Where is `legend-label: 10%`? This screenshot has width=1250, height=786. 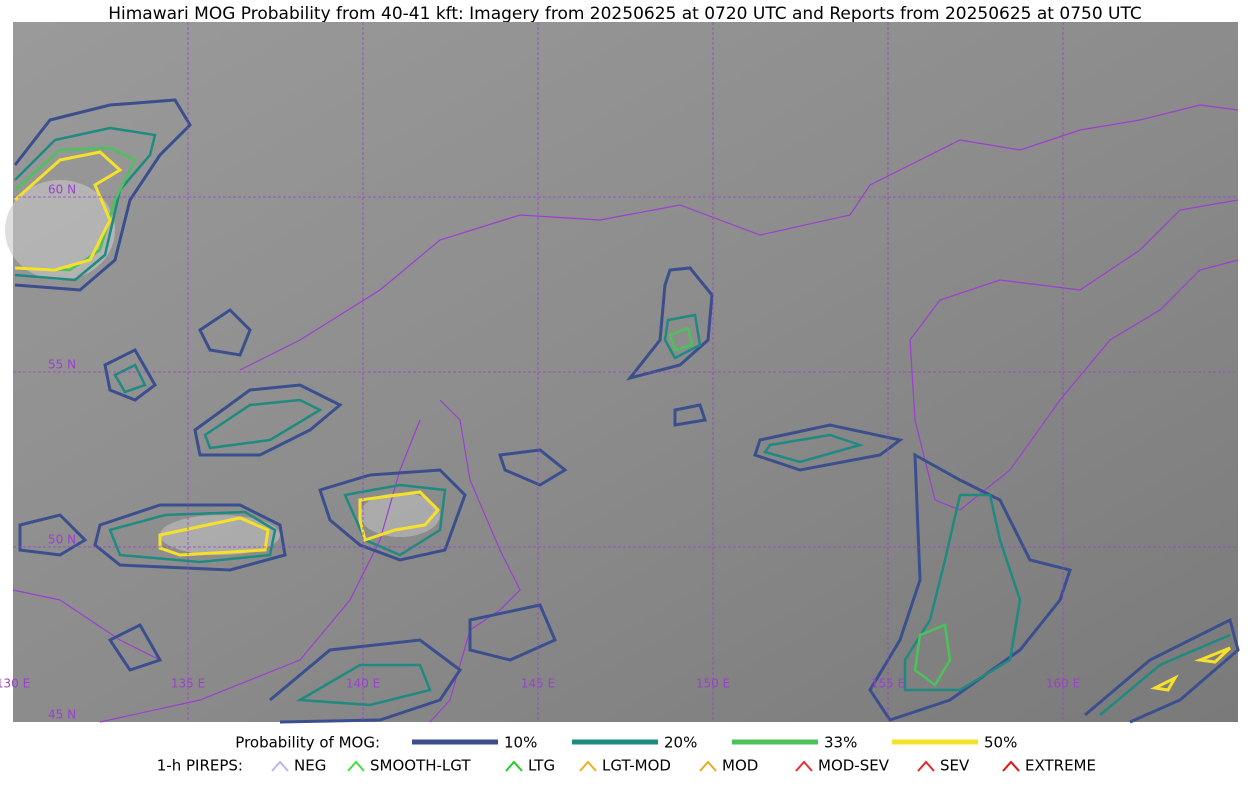 legend-label: 10% is located at coordinates (520, 743).